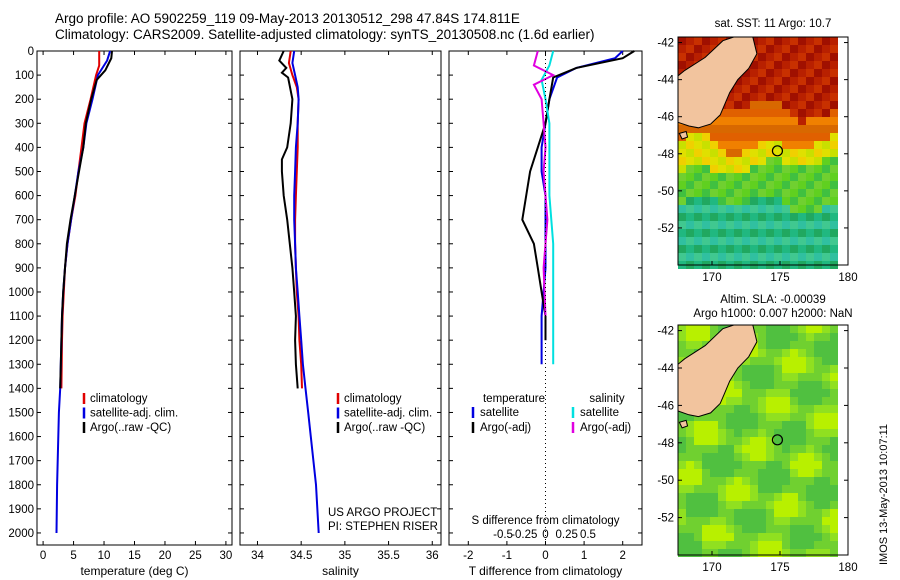 This screenshot has width=900, height=580. What do you see at coordinates (524, 535) in the screenshot?
I see `secondary-x-tick-label: -0.25` at bounding box center [524, 535].